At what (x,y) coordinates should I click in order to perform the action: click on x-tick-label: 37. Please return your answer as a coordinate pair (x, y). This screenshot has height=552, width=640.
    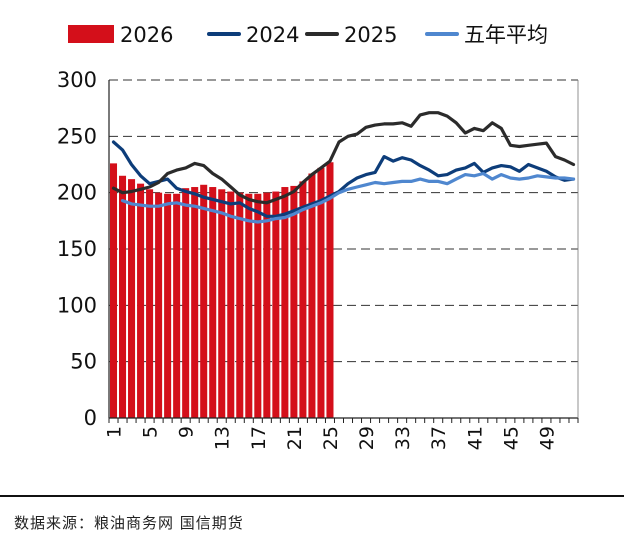
    Looking at the image, I should click on (439, 438).